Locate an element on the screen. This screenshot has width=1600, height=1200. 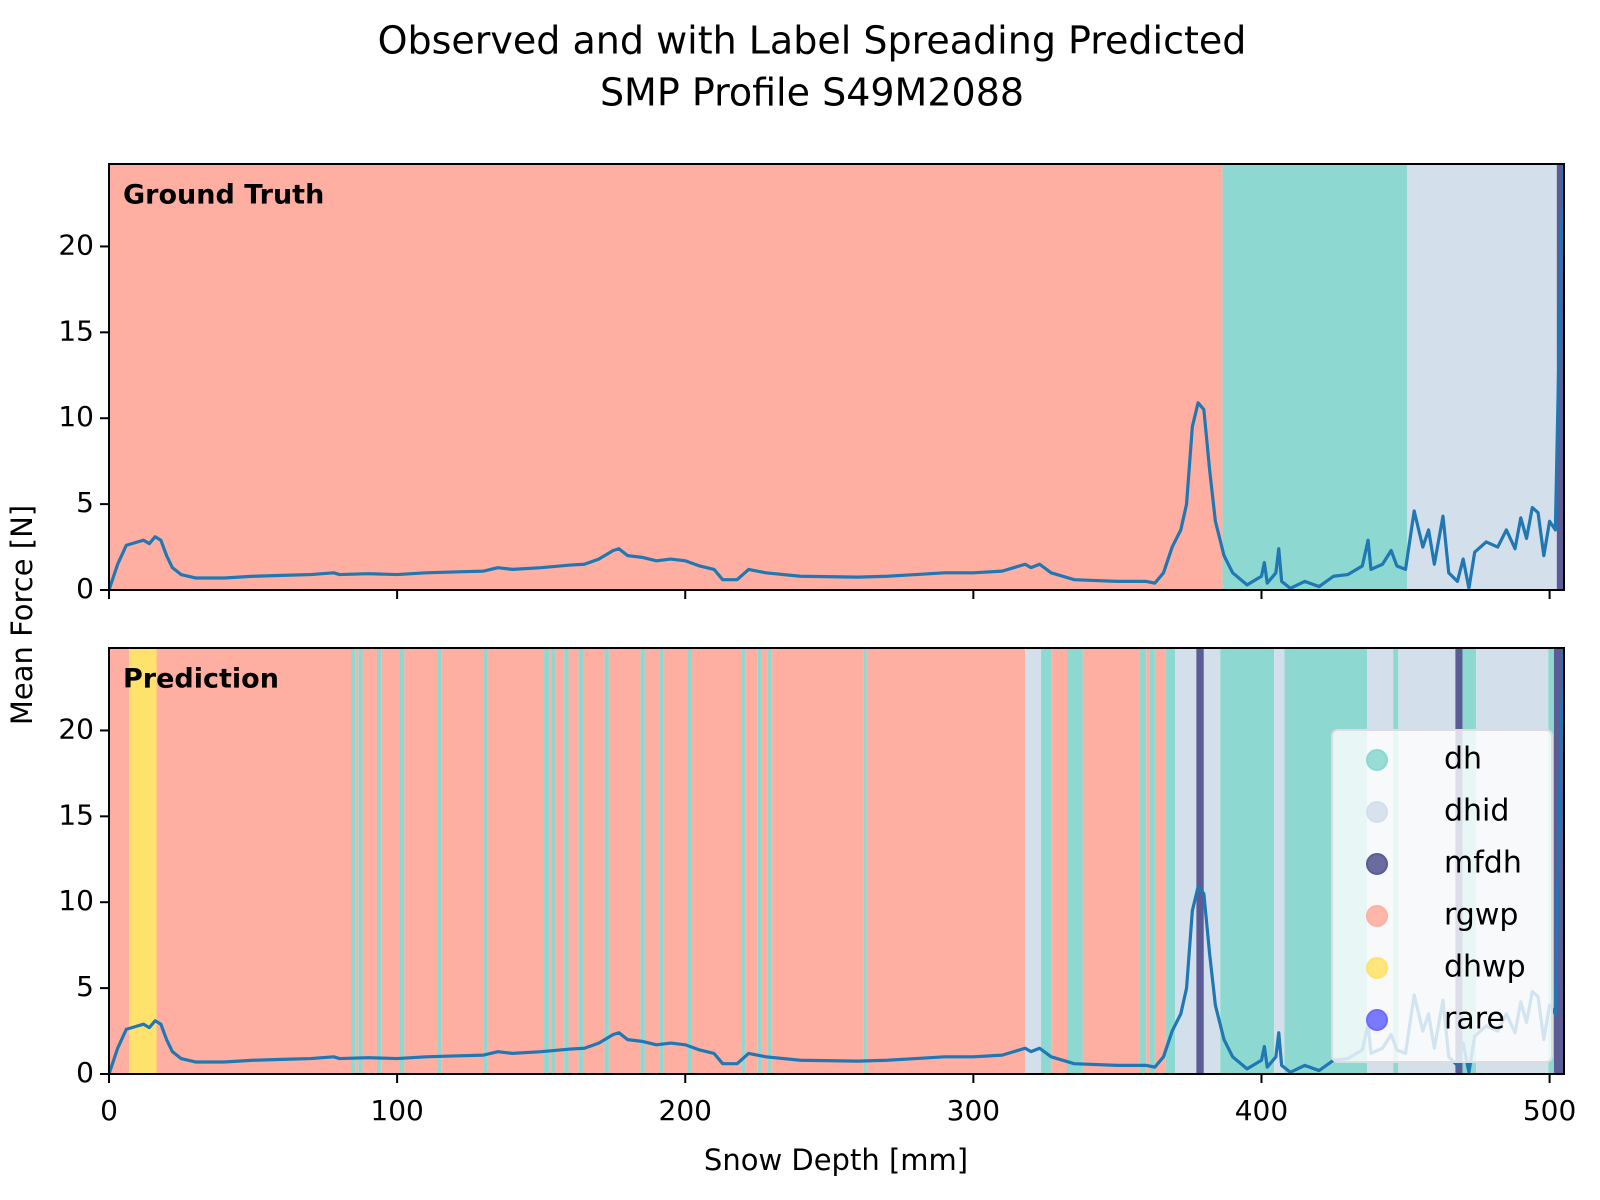
x-tick-label: 500 is located at coordinates (1549, 1110).